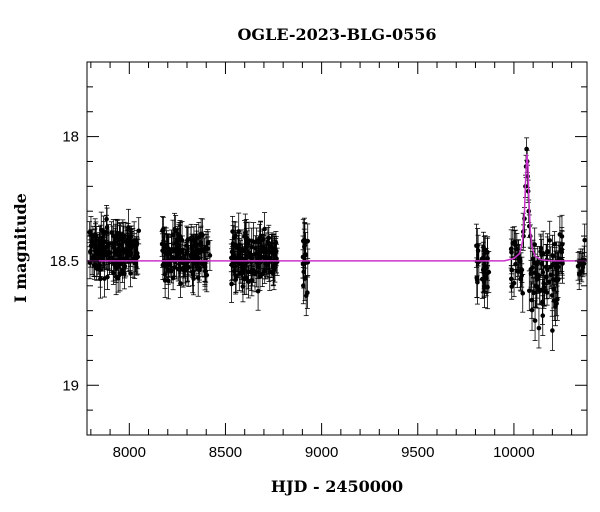 The height and width of the screenshot is (512, 600). I want to click on x-tick-label: 8500, so click(225, 452).